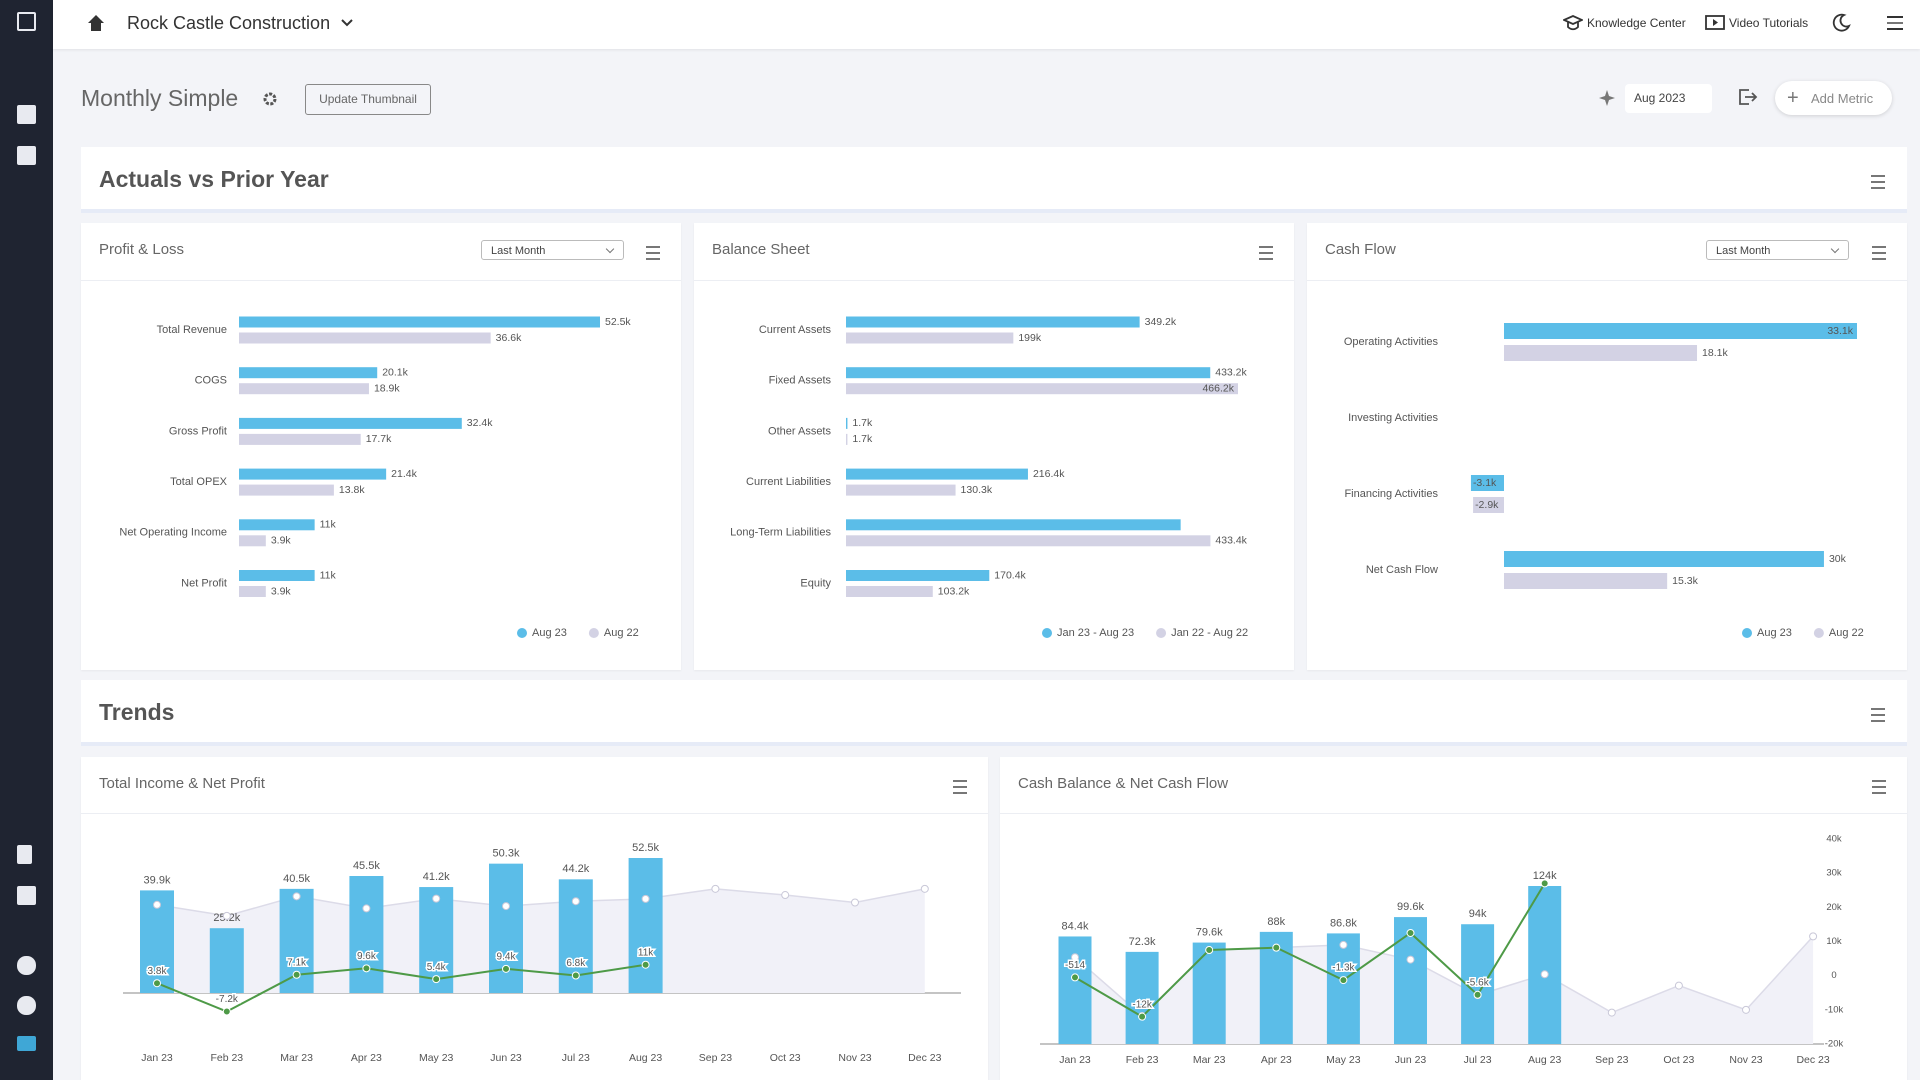 The width and height of the screenshot is (1920, 1080). I want to click on settings-icon, so click(26, 1005).